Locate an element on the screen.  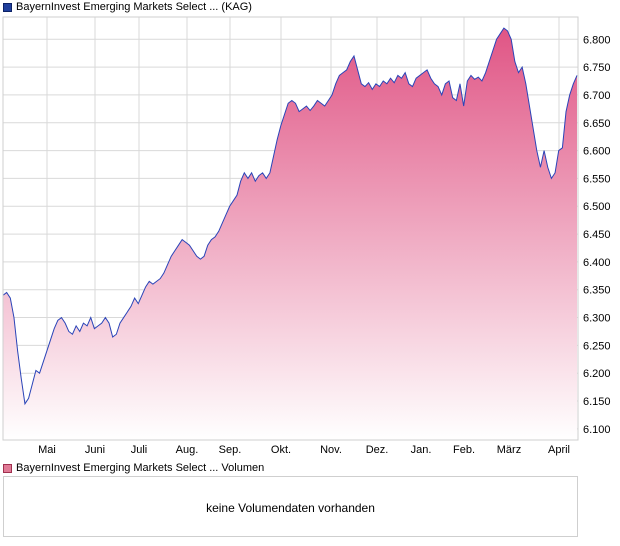
y-tick-label: 6.800 is located at coordinates (597, 40).